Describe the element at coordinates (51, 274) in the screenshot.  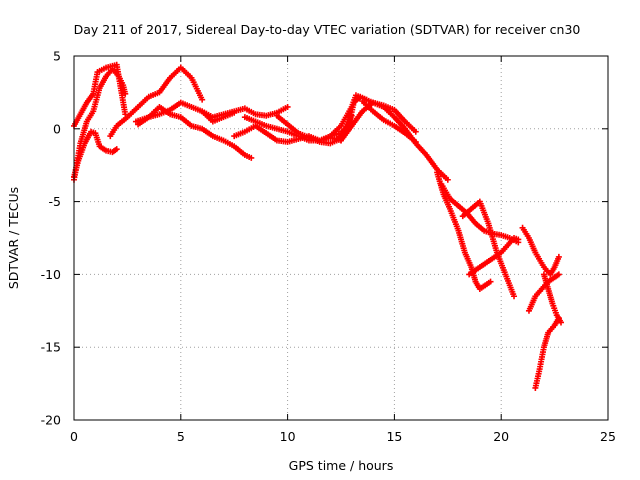
I see `y-tick-label: -10` at that location.